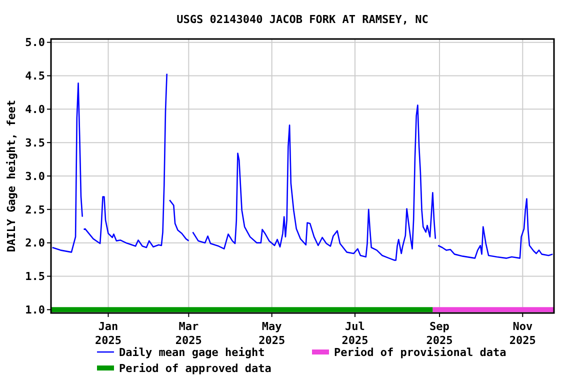 Image resolution: width=576 pixels, height=384 pixels. What do you see at coordinates (35, 76) in the screenshot?
I see `y-tick-label: 4.5` at bounding box center [35, 76].